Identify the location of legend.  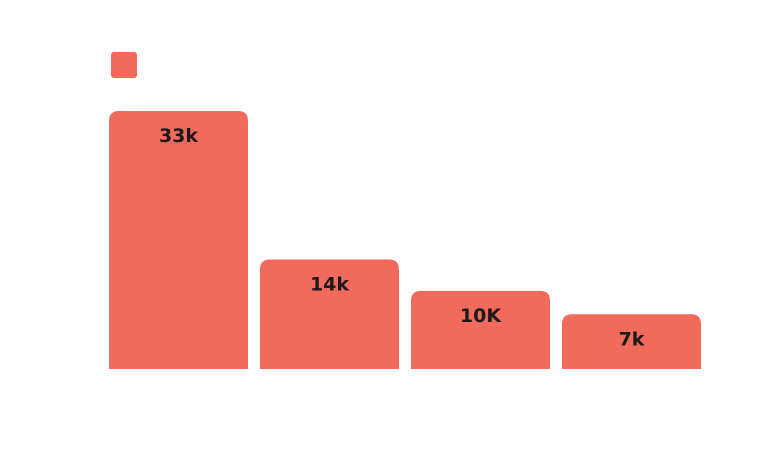
(124, 65).